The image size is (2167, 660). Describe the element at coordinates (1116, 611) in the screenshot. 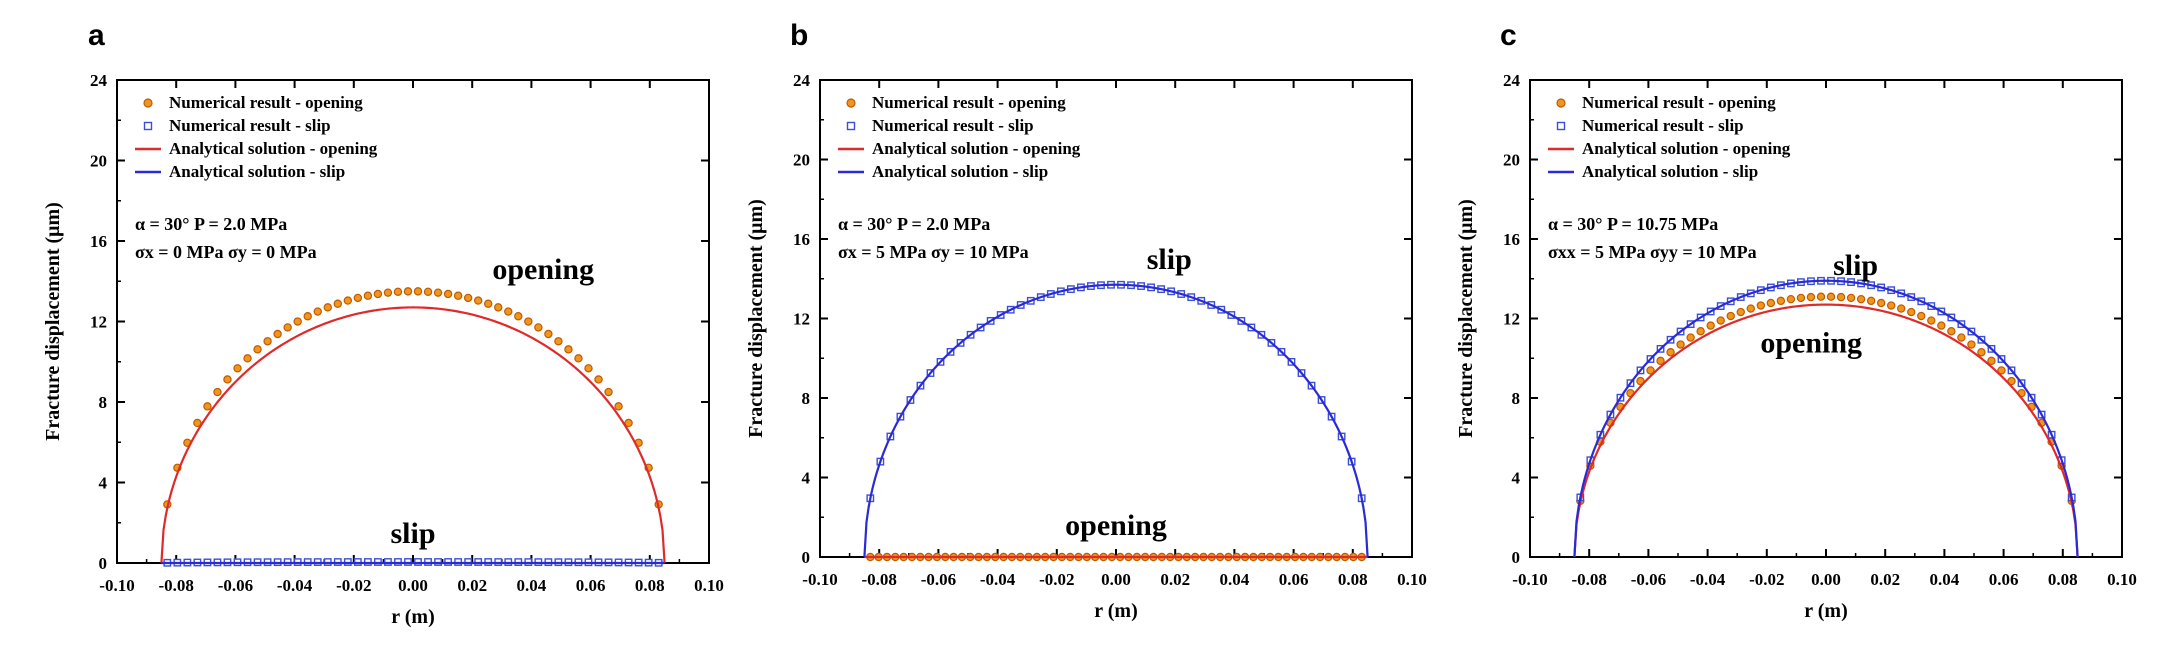

I see `x-axis-title: r (m)` at that location.